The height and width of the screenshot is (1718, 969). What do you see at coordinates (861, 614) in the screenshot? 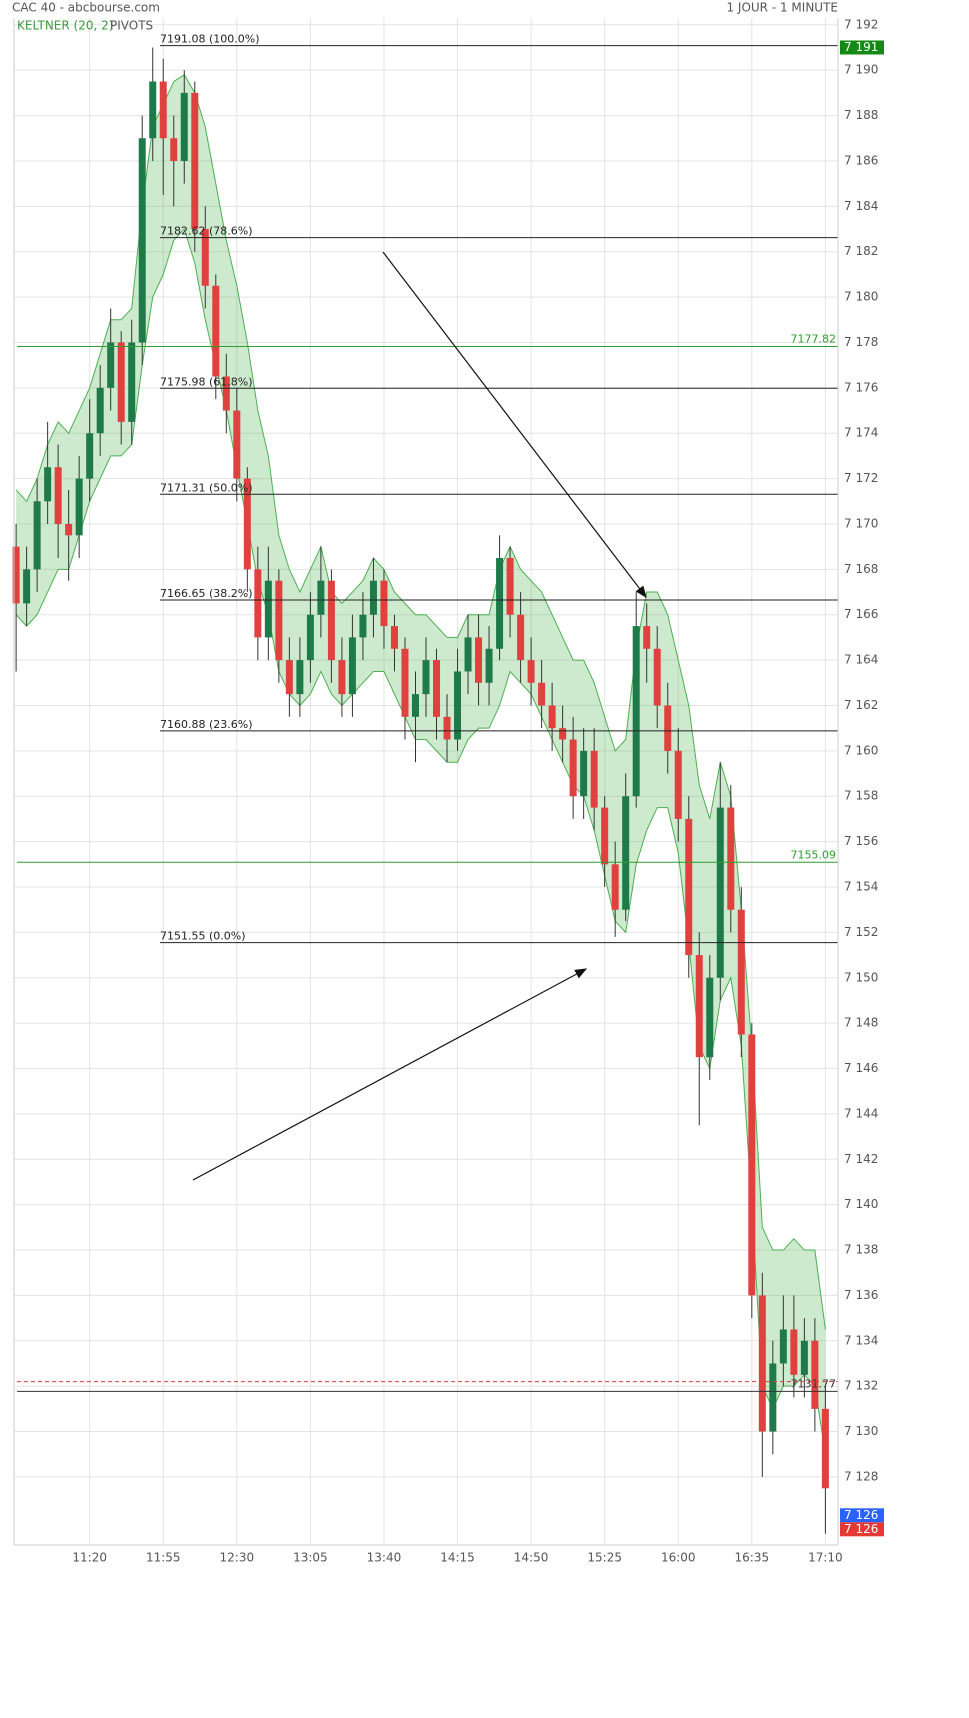
I see `y-tick-label: 7 166` at bounding box center [861, 614].